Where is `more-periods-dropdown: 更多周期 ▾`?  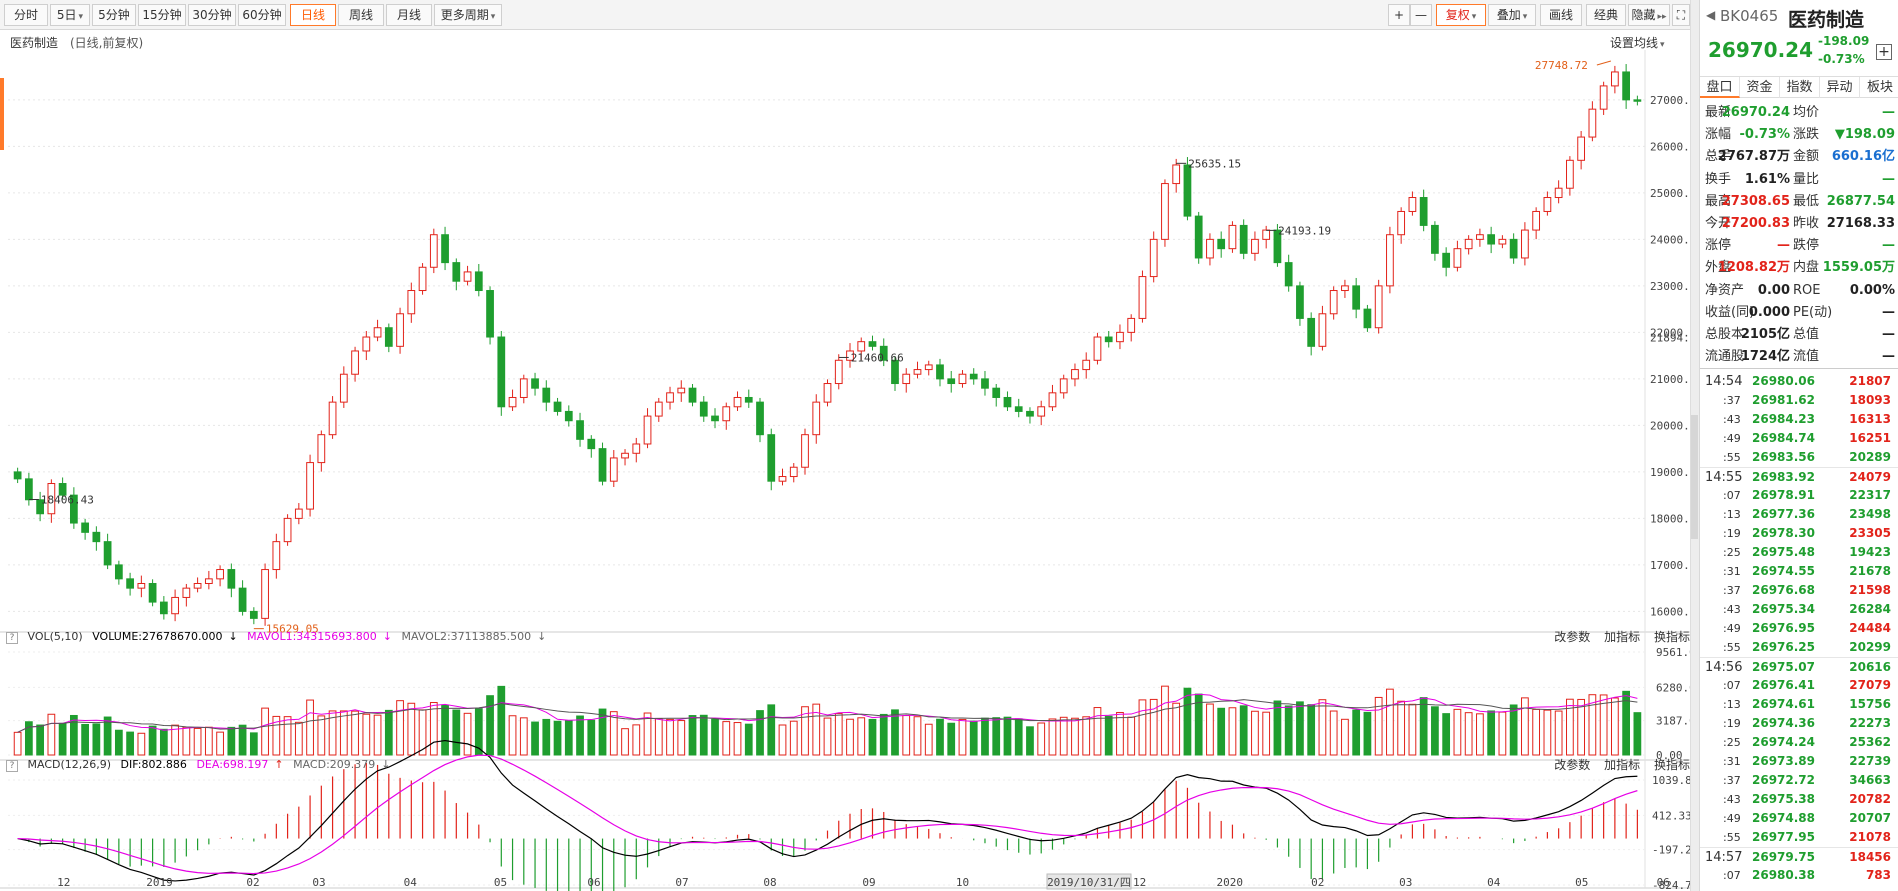
more-periods-dropdown: 更多周期 ▾ is located at coordinates (468, 15).